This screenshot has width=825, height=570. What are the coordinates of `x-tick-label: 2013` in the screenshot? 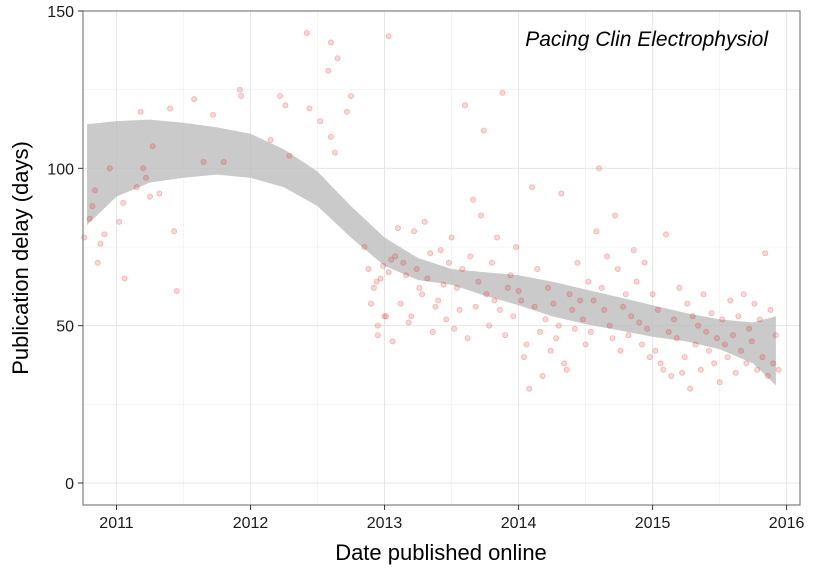 It's located at (385, 523).